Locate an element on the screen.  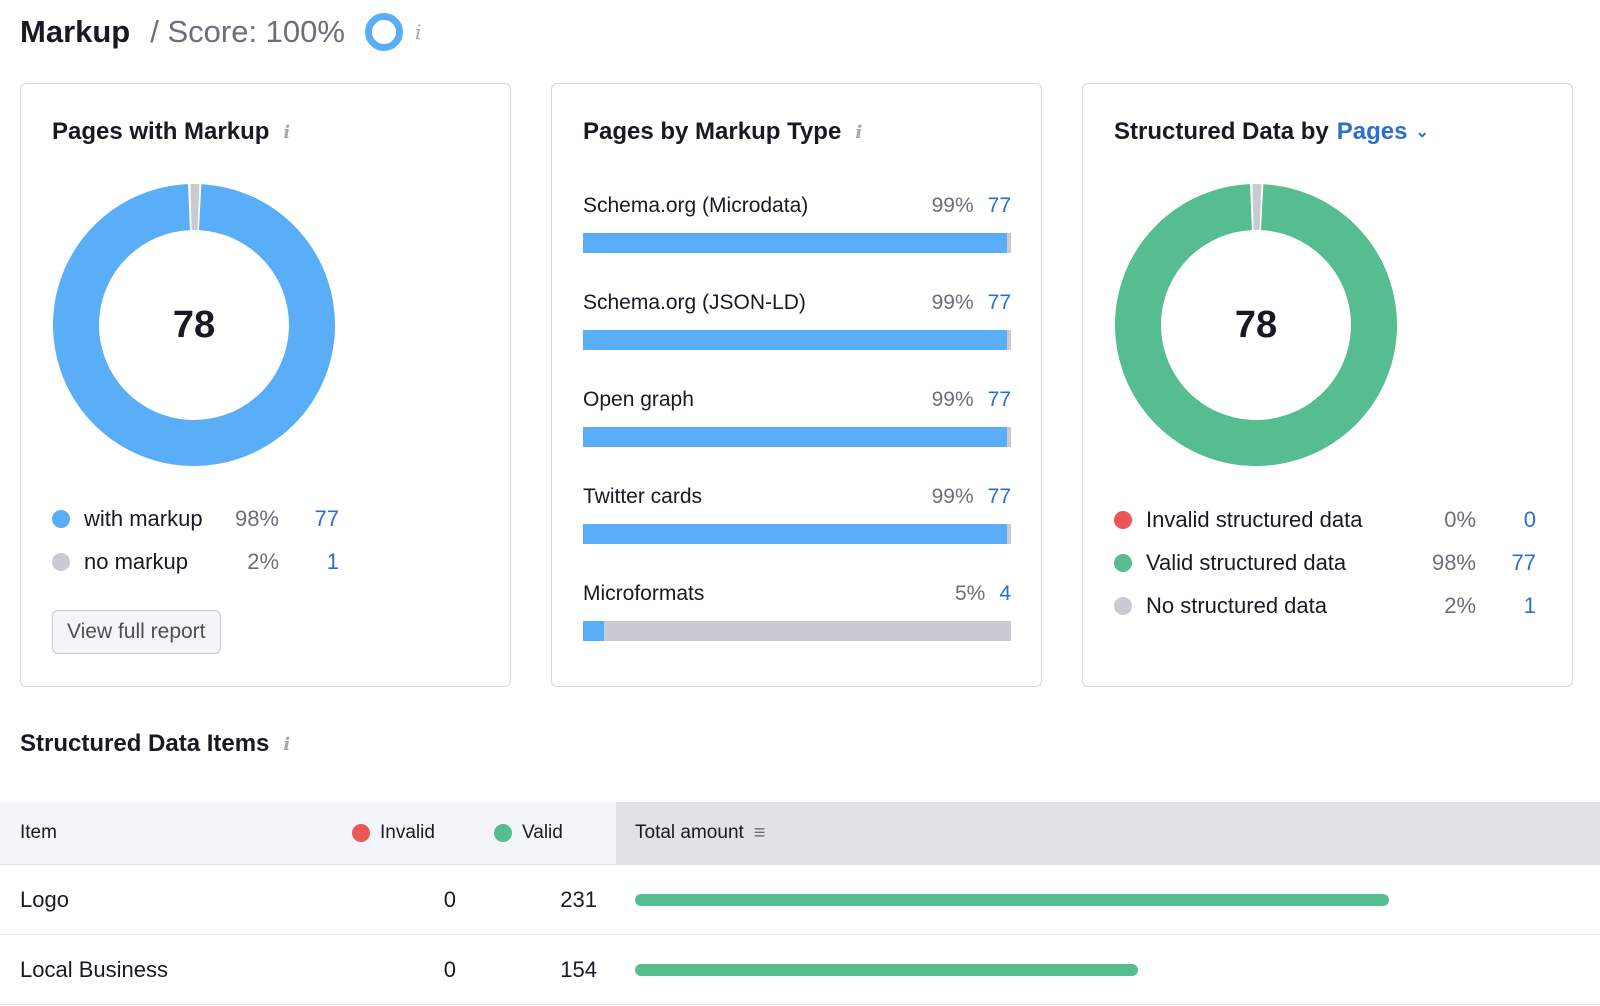
row-label: Schema.org (Microdata) is located at coordinates (696, 205).